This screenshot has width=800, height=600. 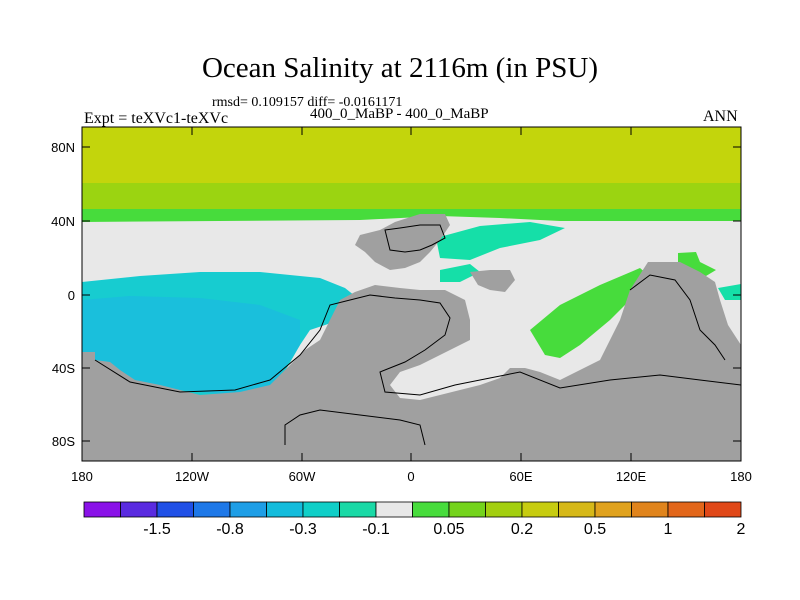 What do you see at coordinates (448, 529) in the screenshot?
I see `colorbar-label: 0.05` at bounding box center [448, 529].